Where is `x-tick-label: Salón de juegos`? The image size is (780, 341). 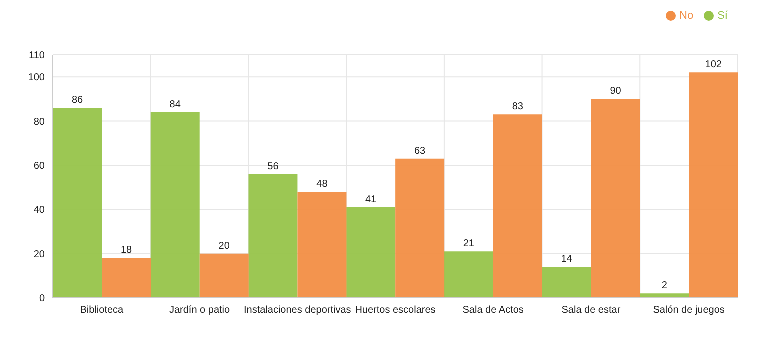 x-tick-label: Salón de juegos is located at coordinates (689, 310).